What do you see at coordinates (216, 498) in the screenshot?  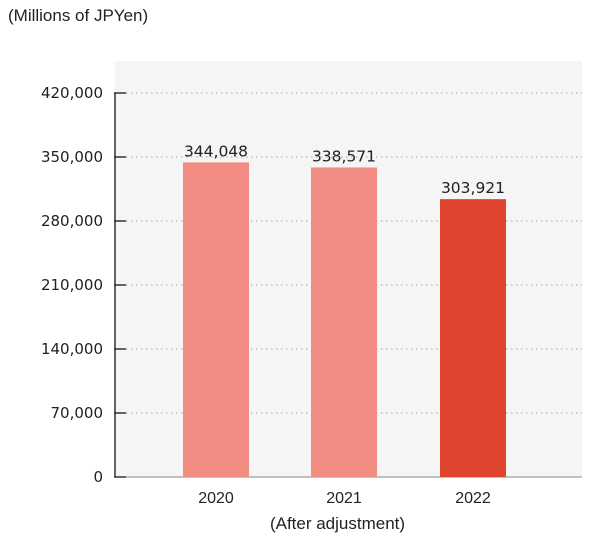 I see `x-category-label: 2020` at bounding box center [216, 498].